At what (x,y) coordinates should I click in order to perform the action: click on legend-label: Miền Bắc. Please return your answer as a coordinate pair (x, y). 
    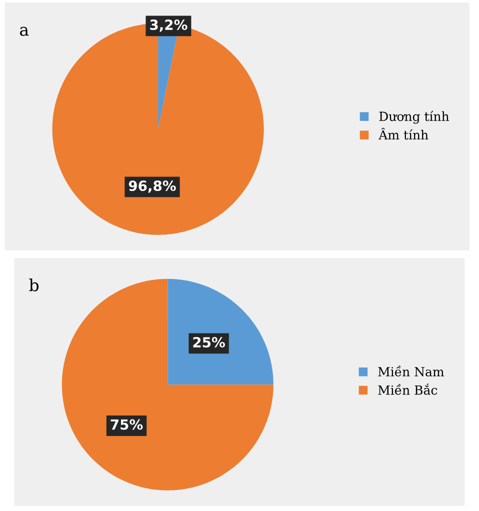
    Looking at the image, I should click on (408, 389).